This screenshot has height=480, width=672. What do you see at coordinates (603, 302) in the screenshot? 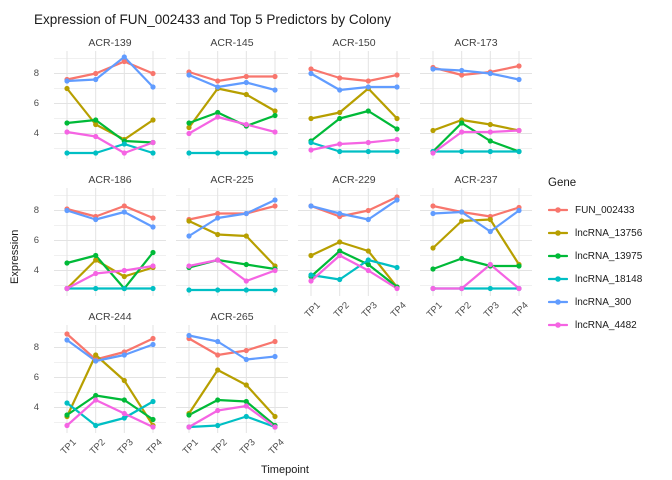
I see `legend-entry-label: lncRNA_300` at bounding box center [603, 302].